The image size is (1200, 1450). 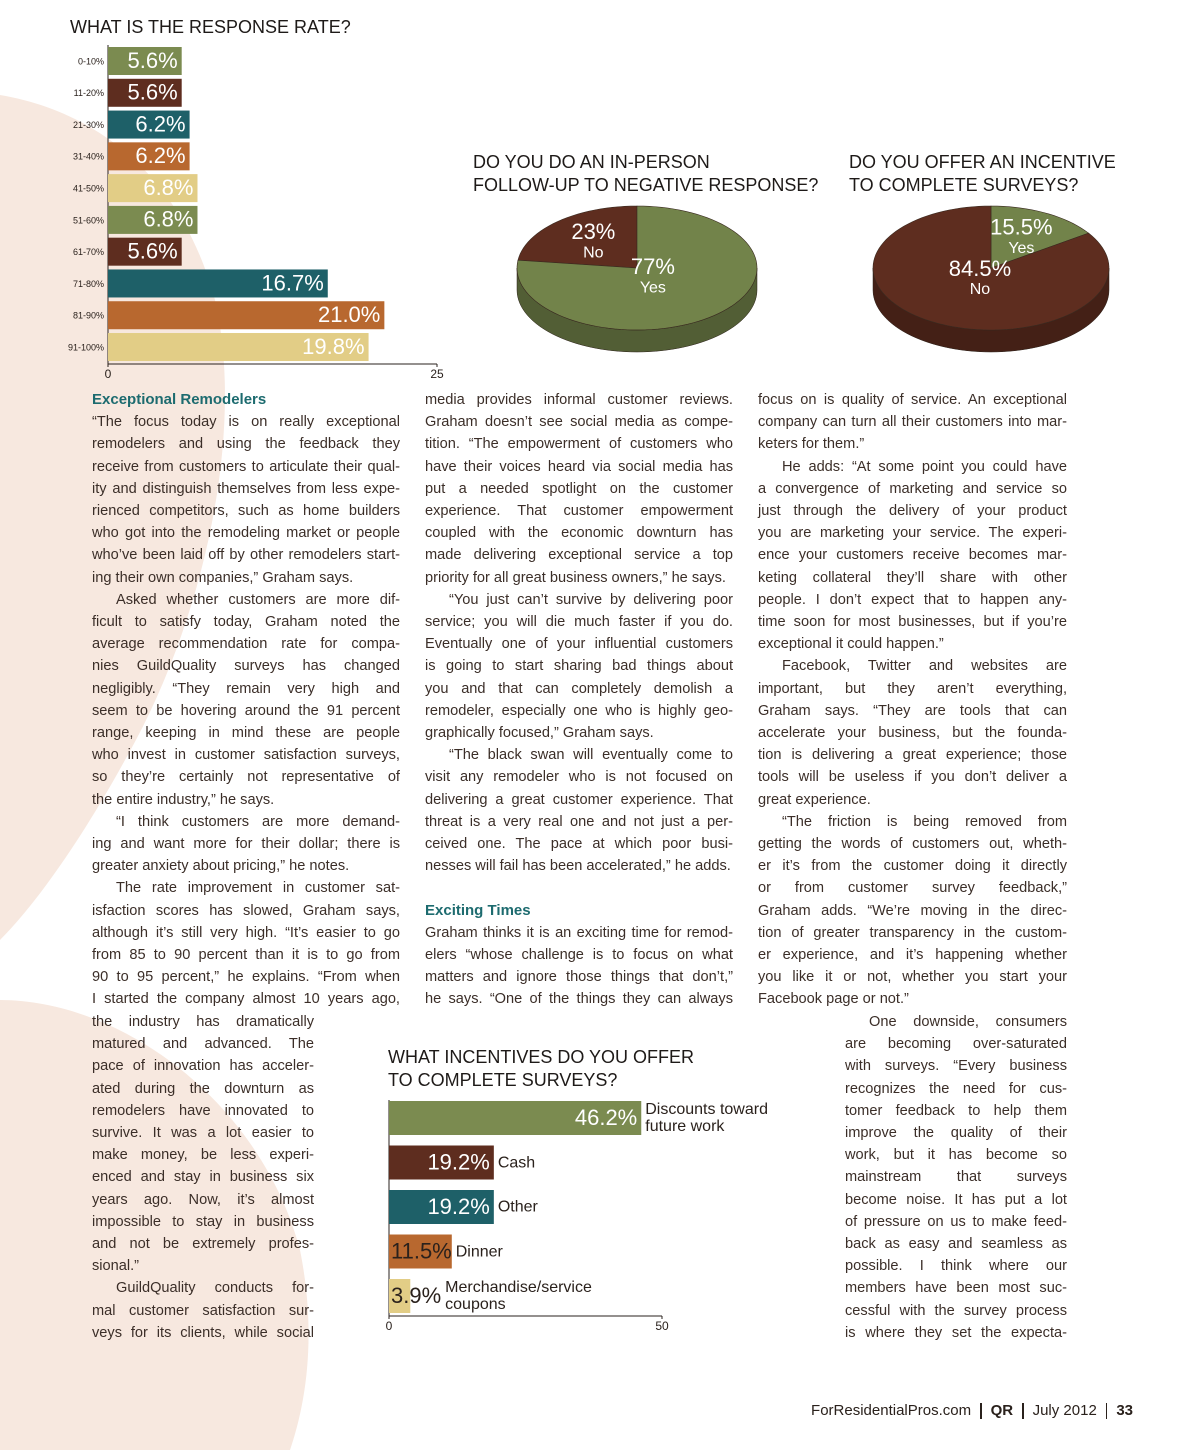 I want to click on body-text-line: possible. I think where our, so click(x=956, y=1266).